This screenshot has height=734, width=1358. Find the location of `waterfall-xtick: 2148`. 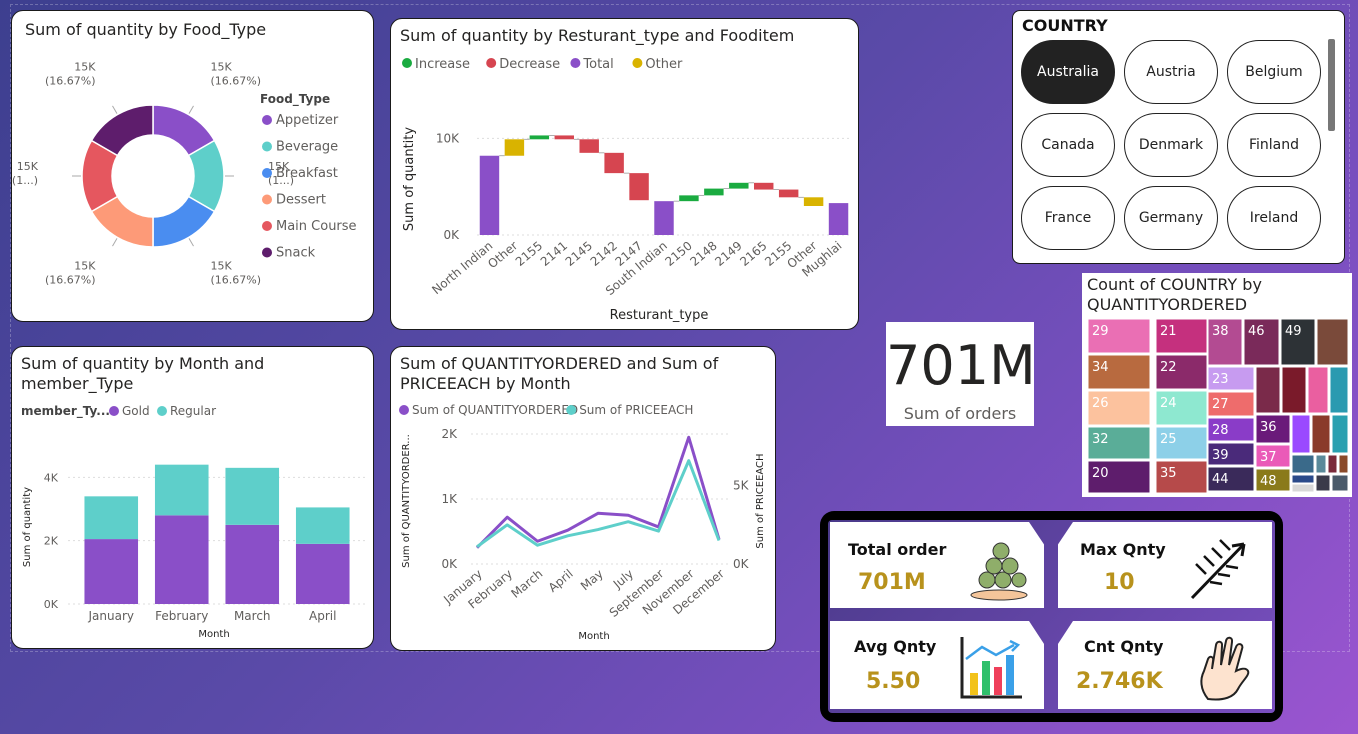

waterfall-xtick: 2148 is located at coordinates (703, 254).